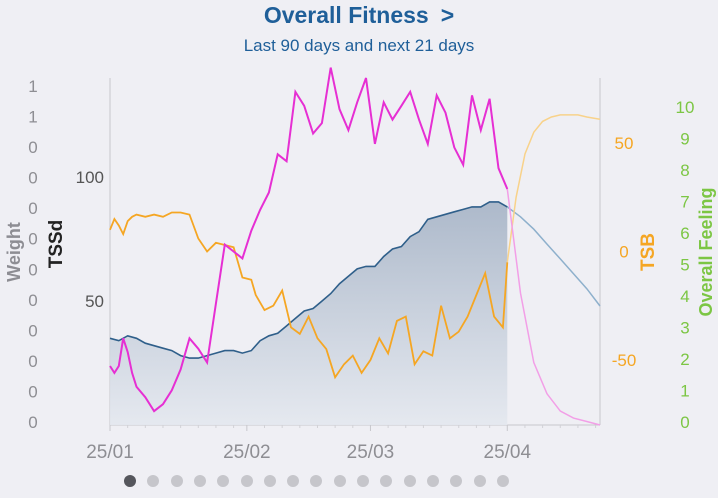  What do you see at coordinates (359, 45) in the screenshot?
I see `chart-subtitle: Last 90 days and next 21 days` at bounding box center [359, 45].